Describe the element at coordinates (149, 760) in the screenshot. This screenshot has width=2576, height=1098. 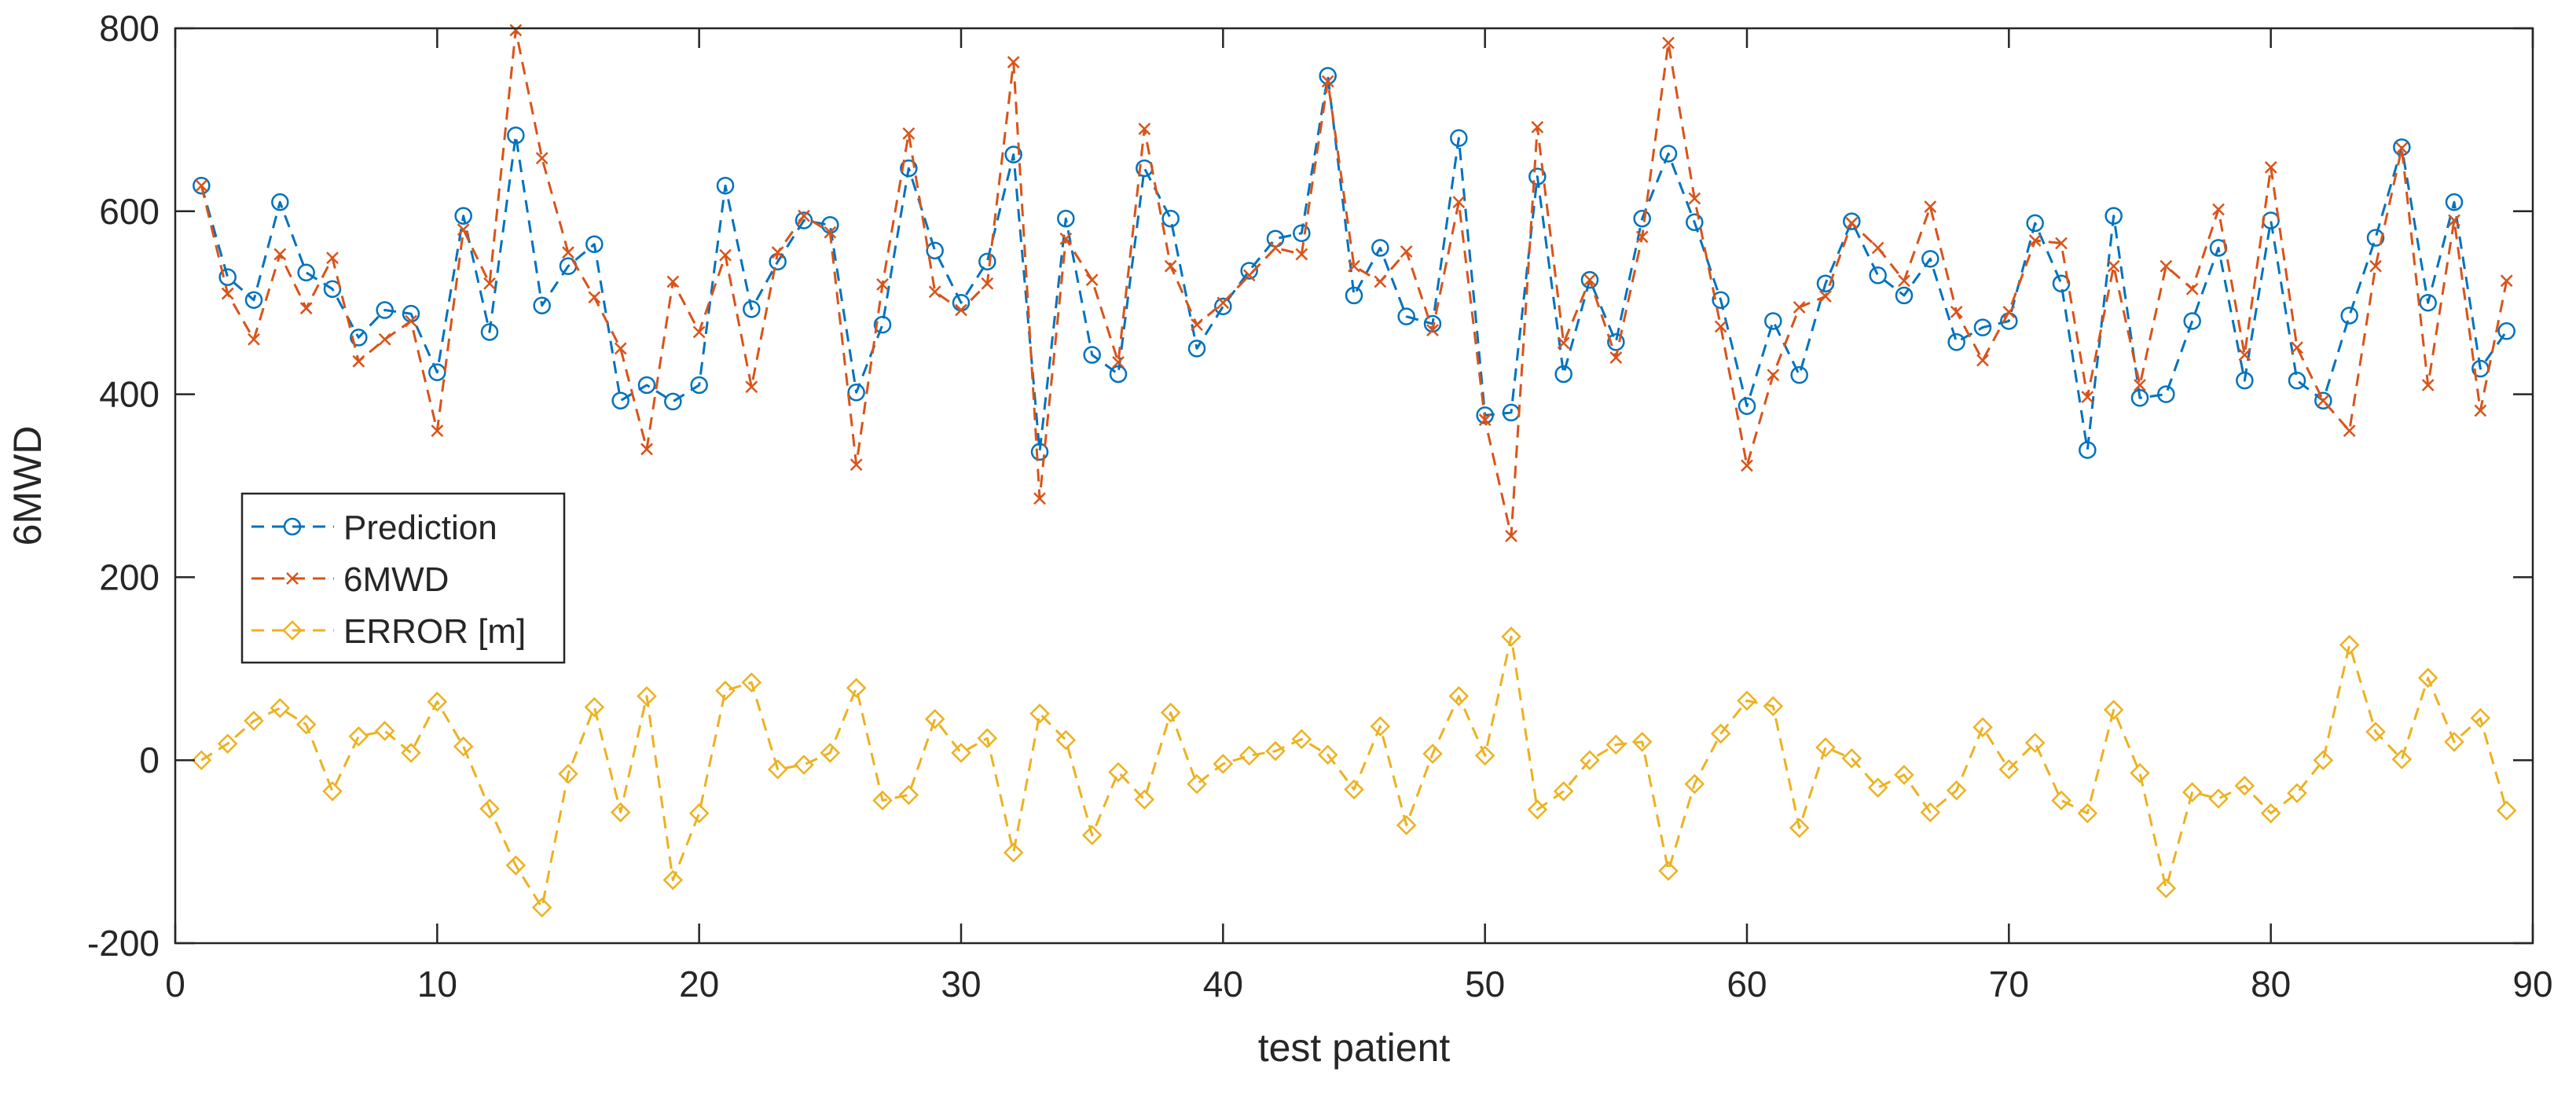
I see `y-tick-label-0: 0` at that location.